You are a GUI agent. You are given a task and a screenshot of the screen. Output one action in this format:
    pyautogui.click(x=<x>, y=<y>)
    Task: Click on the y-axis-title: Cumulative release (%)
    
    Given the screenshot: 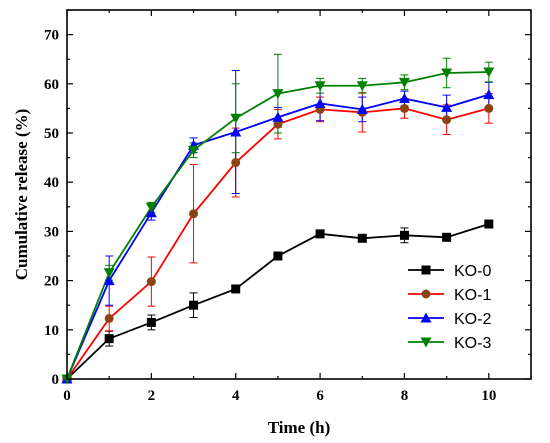 What is the action you would take?
    pyautogui.click(x=21, y=195)
    